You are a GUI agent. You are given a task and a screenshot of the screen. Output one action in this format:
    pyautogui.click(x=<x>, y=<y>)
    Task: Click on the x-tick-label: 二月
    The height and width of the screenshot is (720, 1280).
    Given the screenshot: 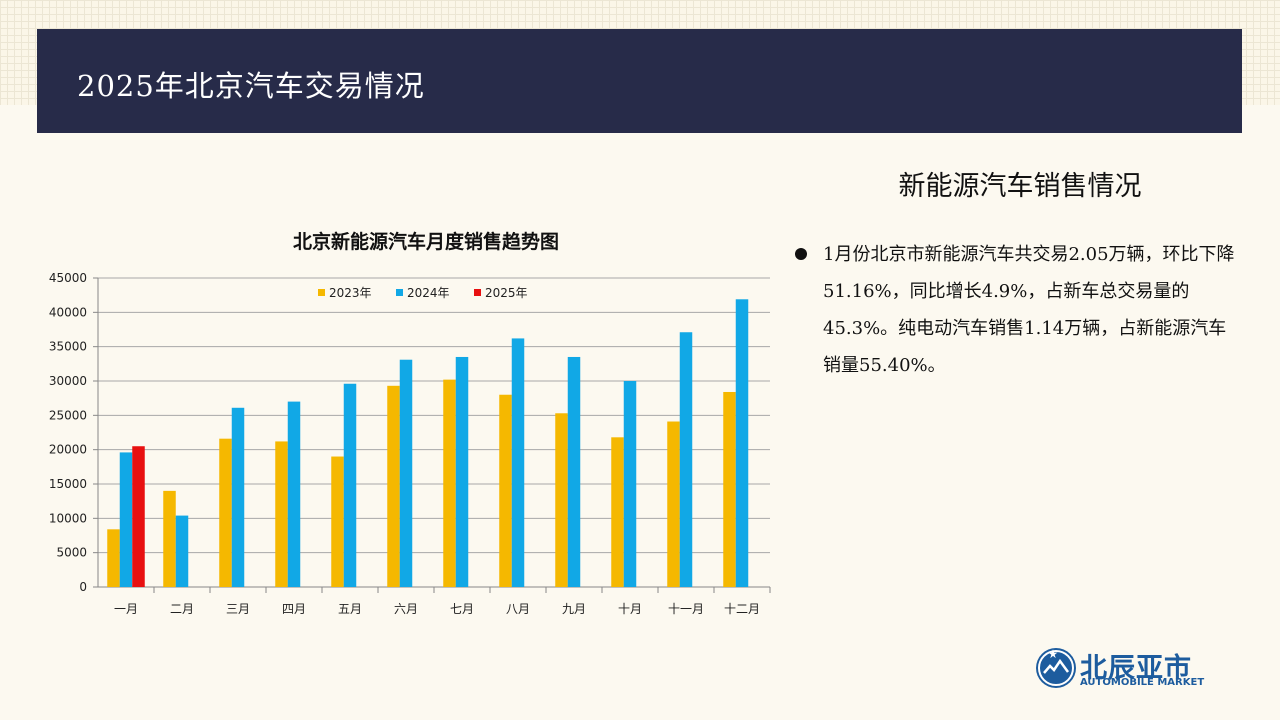 What is the action you would take?
    pyautogui.click(x=182, y=609)
    